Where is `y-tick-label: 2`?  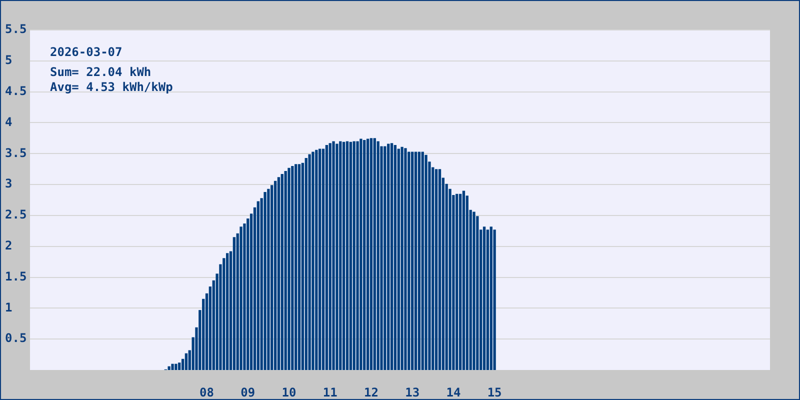
y-tick-label: 2 is located at coordinates (8, 245).